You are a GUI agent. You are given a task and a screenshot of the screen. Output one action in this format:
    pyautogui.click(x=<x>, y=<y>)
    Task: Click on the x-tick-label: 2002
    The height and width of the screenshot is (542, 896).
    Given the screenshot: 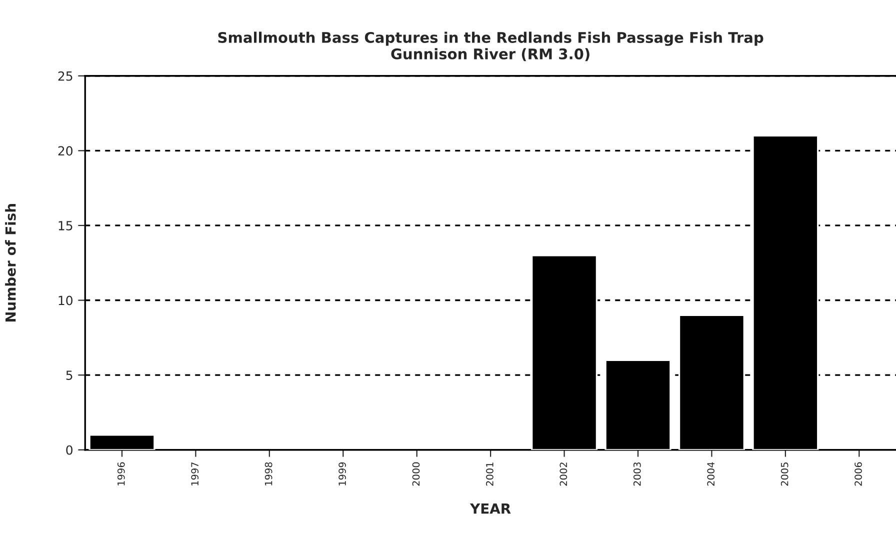 What is the action you would take?
    pyautogui.click(x=564, y=474)
    